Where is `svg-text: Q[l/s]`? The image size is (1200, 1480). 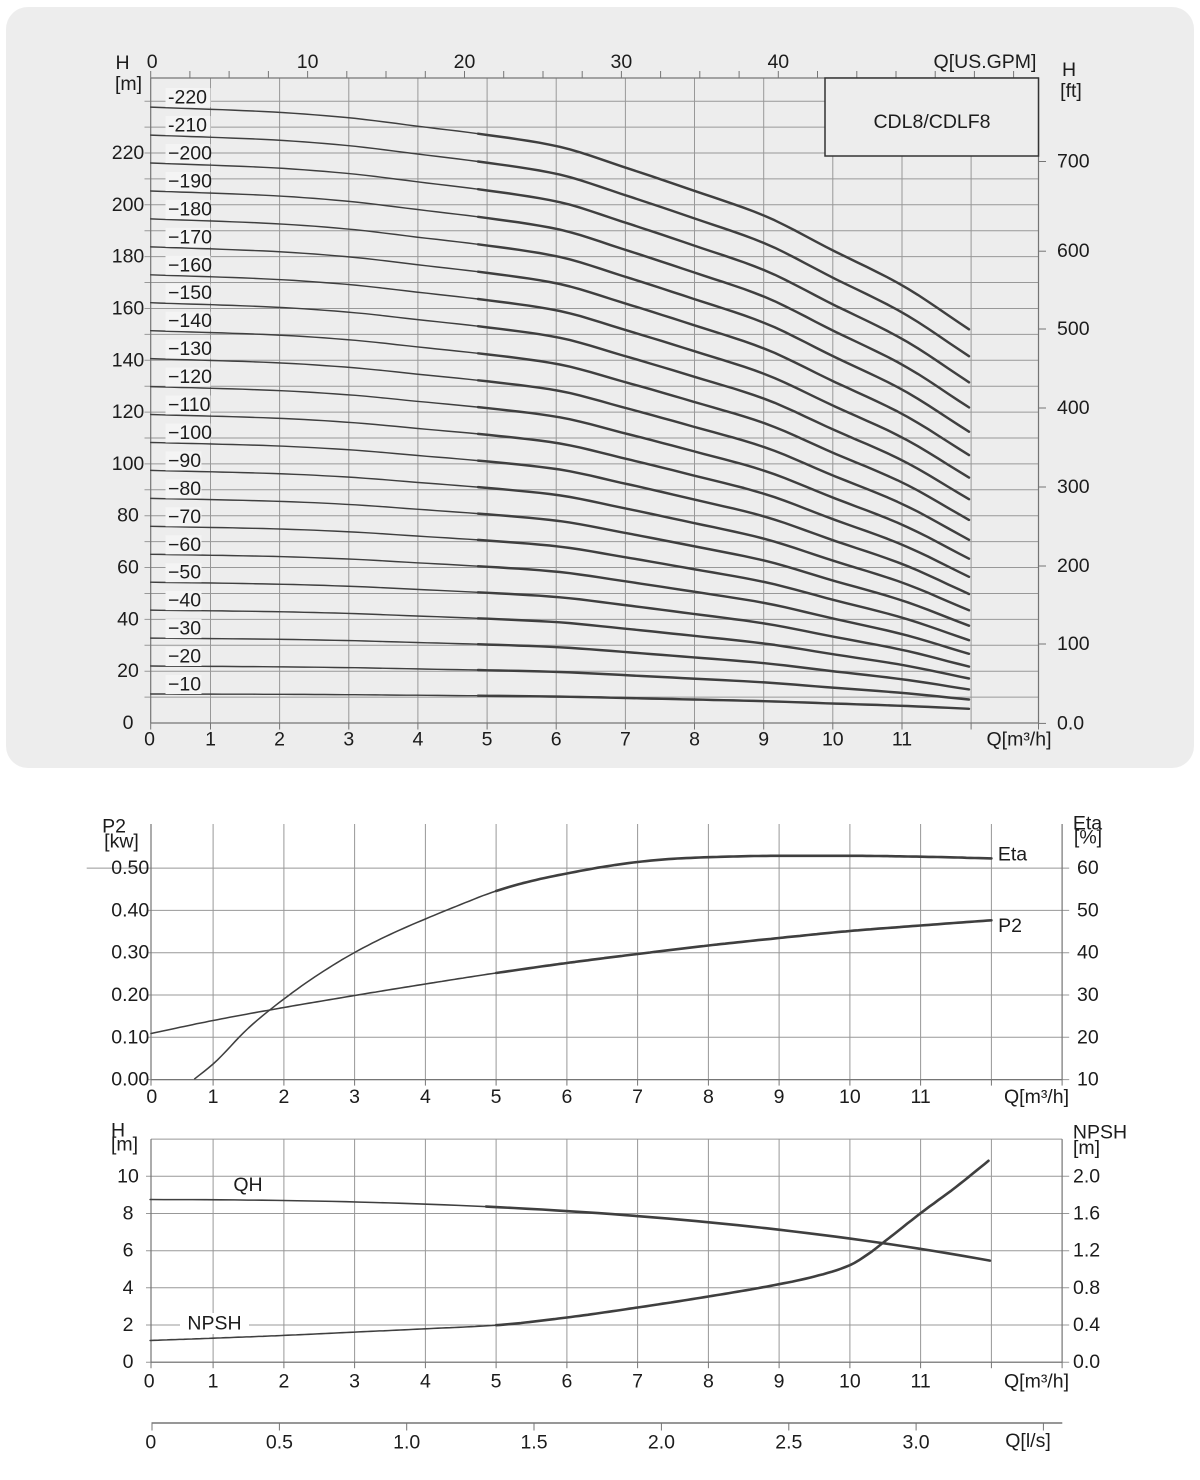 svg-text: Q[l/s] is located at coordinates (1028, 1441).